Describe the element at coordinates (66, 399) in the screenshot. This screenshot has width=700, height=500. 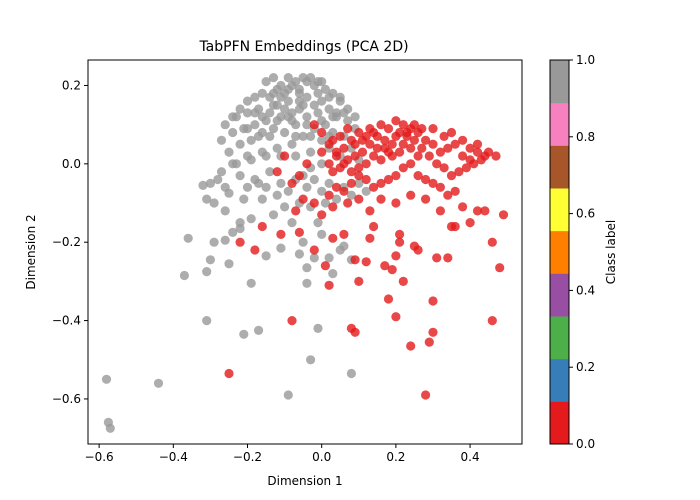
I see `y-tick-label: −0.6` at that location.